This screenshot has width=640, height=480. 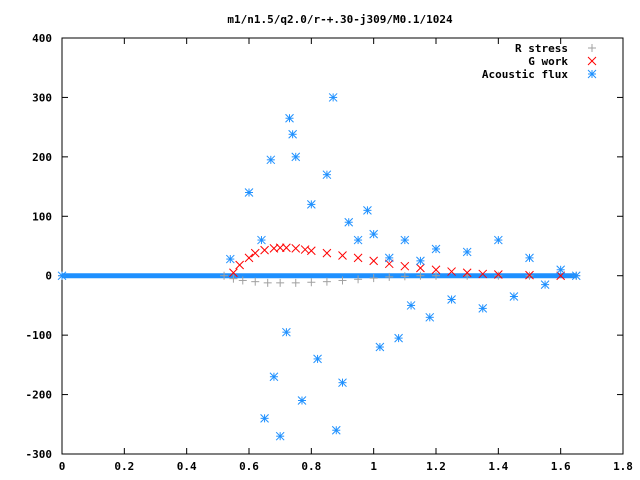 I want to click on legend-marker-r-stress, so click(x=592, y=48).